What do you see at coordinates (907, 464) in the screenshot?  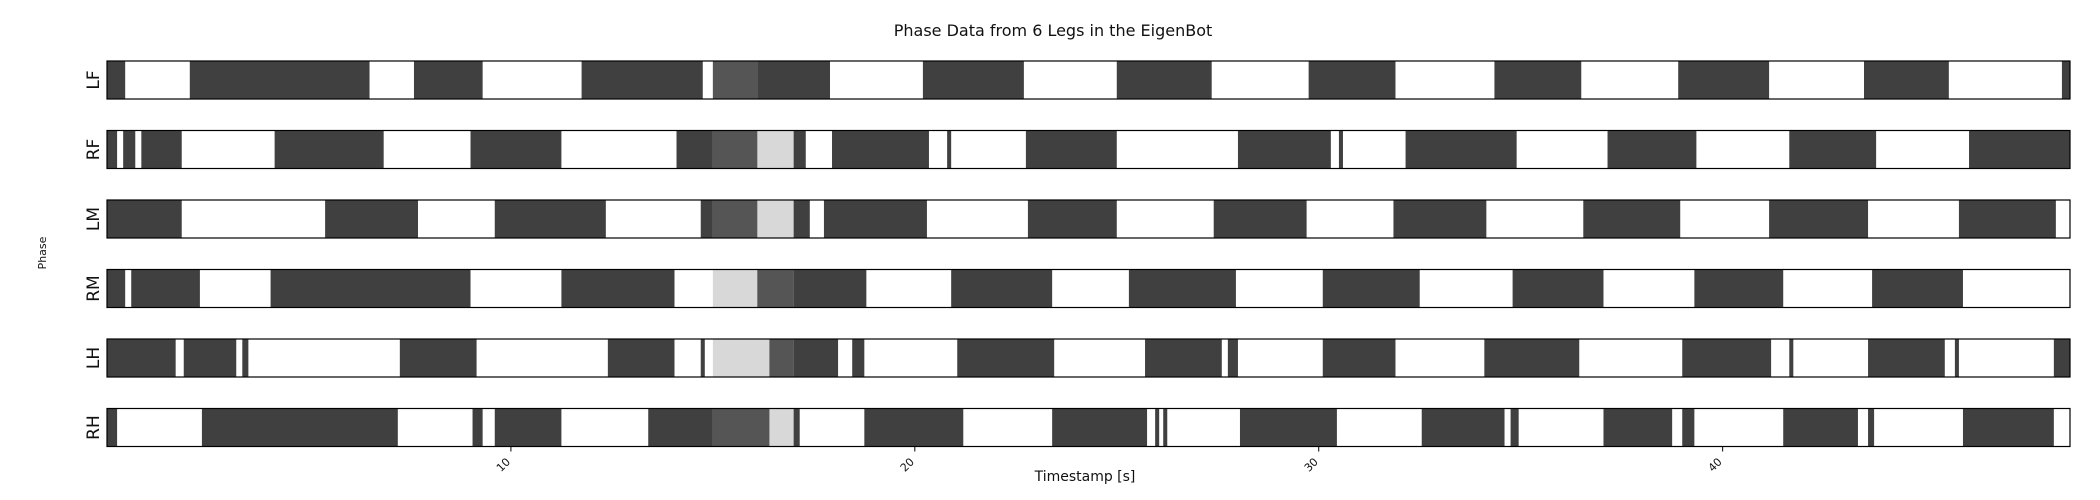 I see `x-tick-label: 20` at bounding box center [907, 464].